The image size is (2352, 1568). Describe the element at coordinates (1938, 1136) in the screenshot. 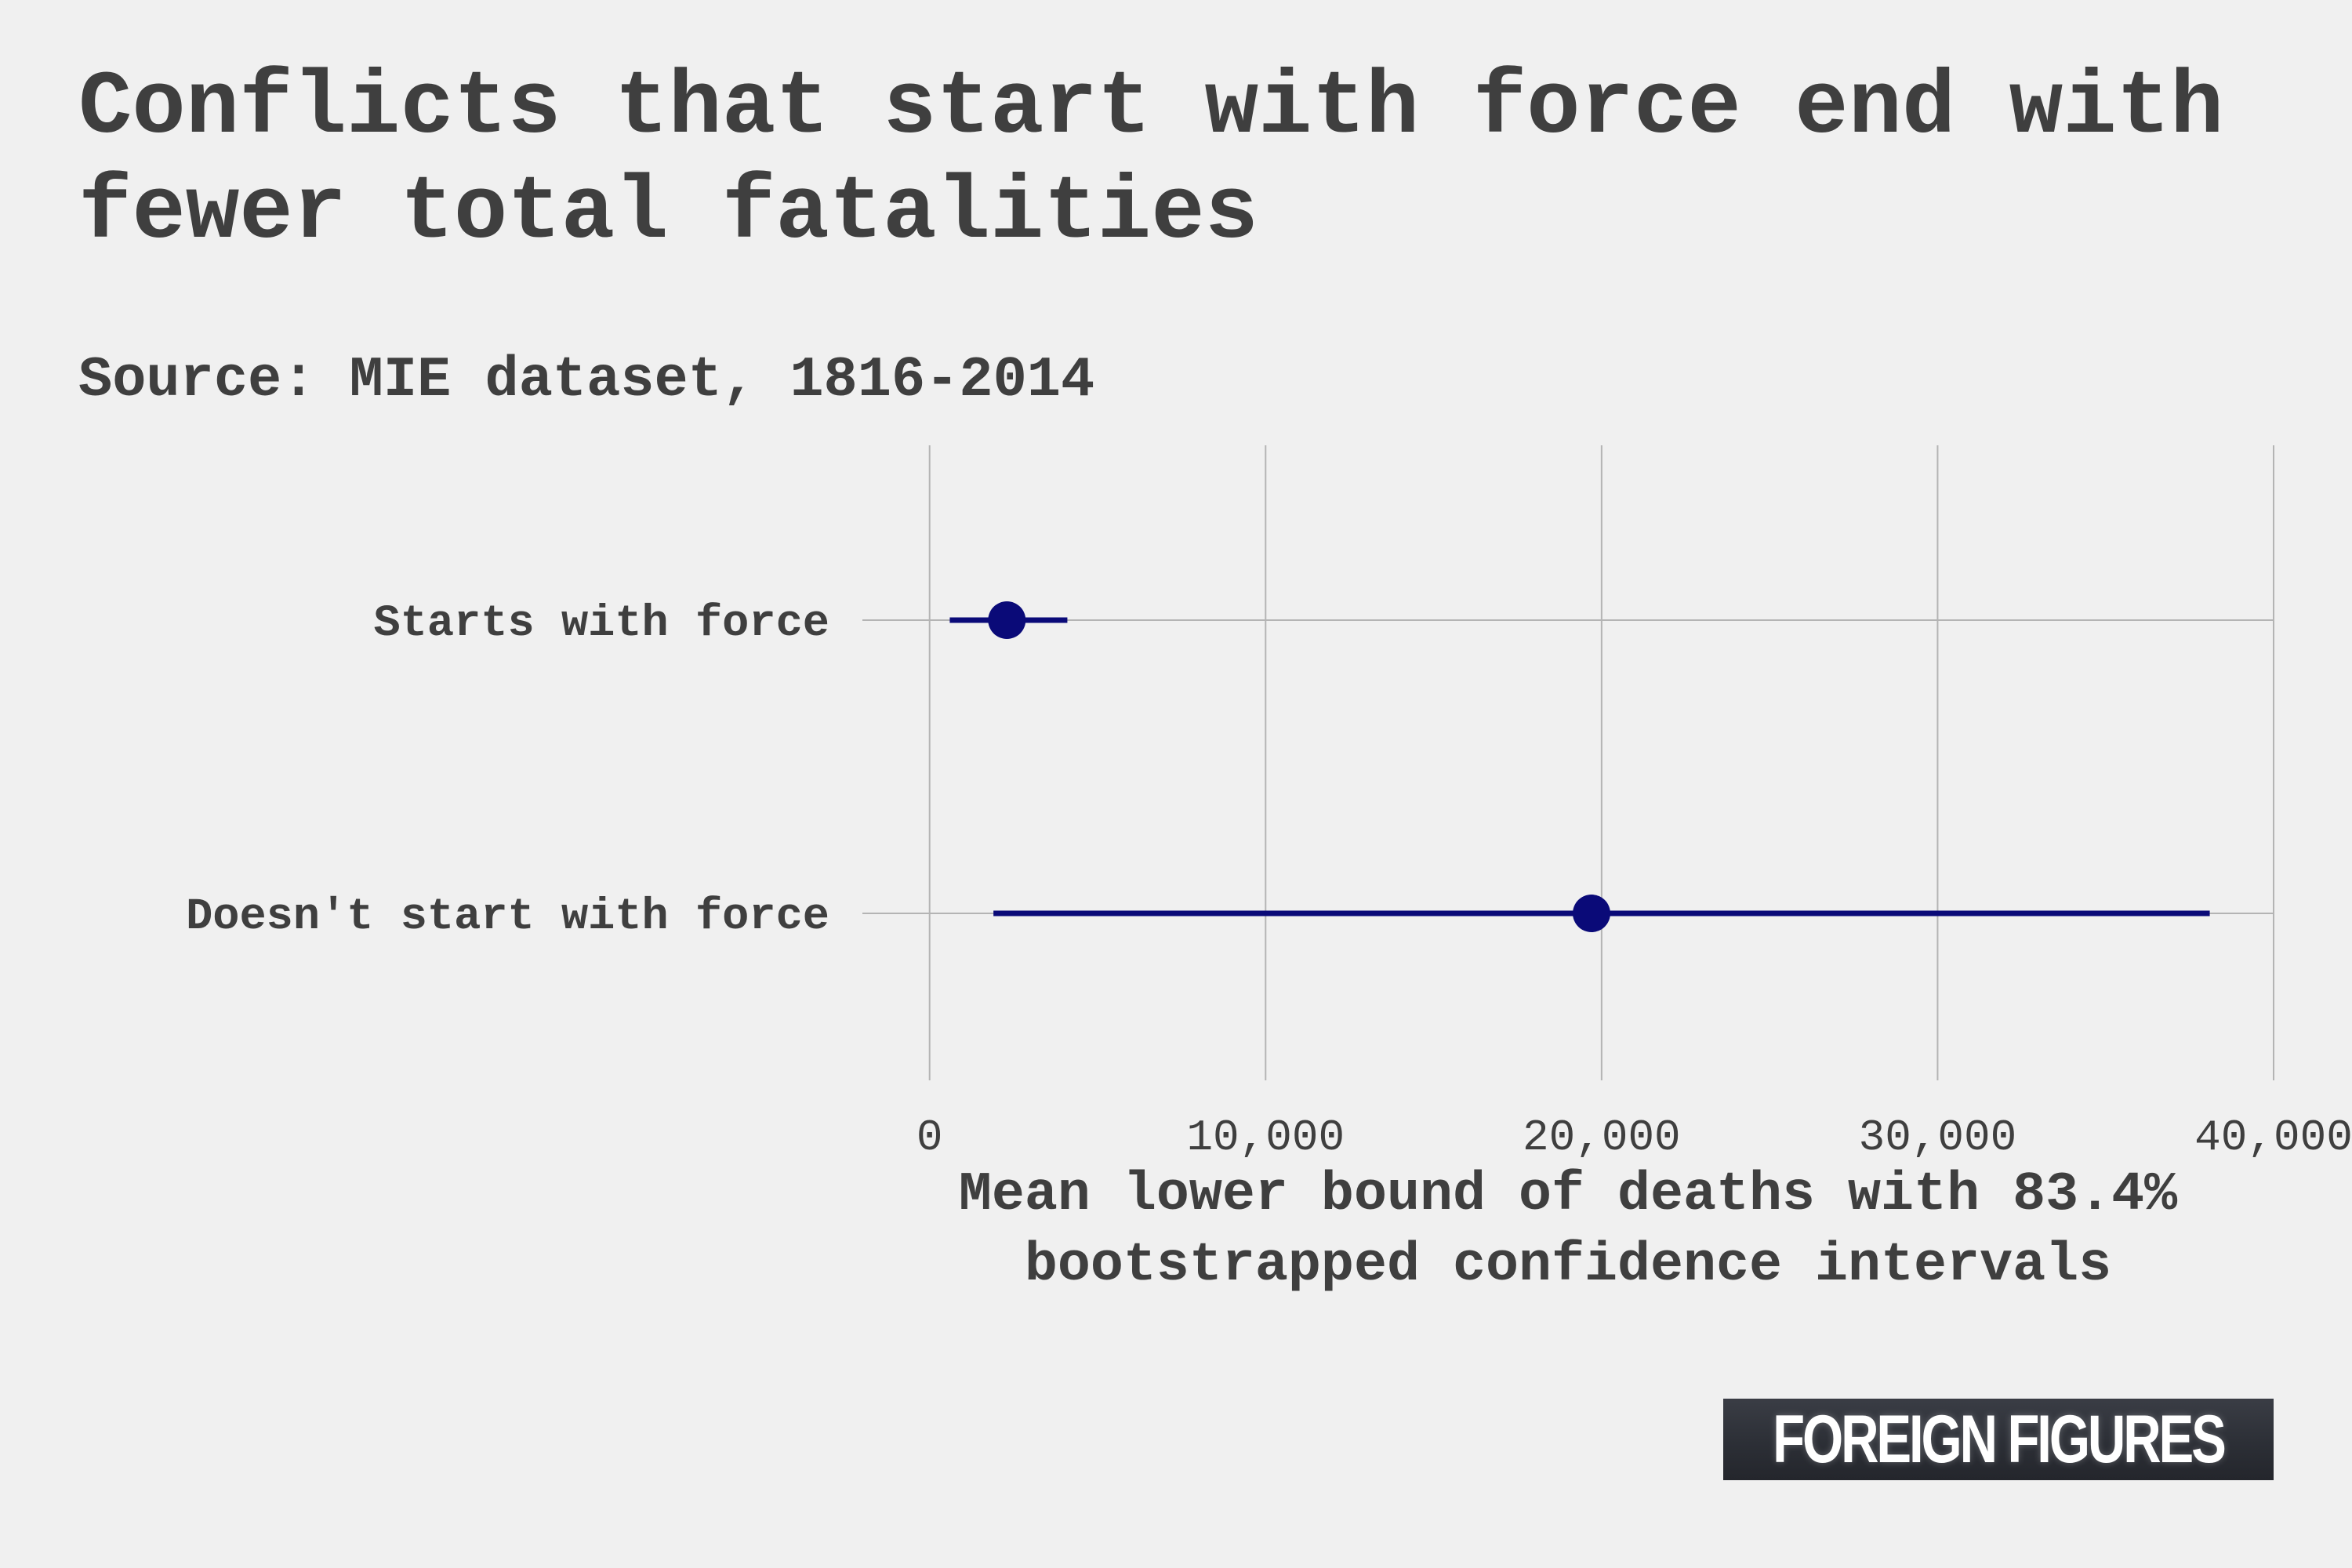

I see `x-tick-label: 30,000` at that location.